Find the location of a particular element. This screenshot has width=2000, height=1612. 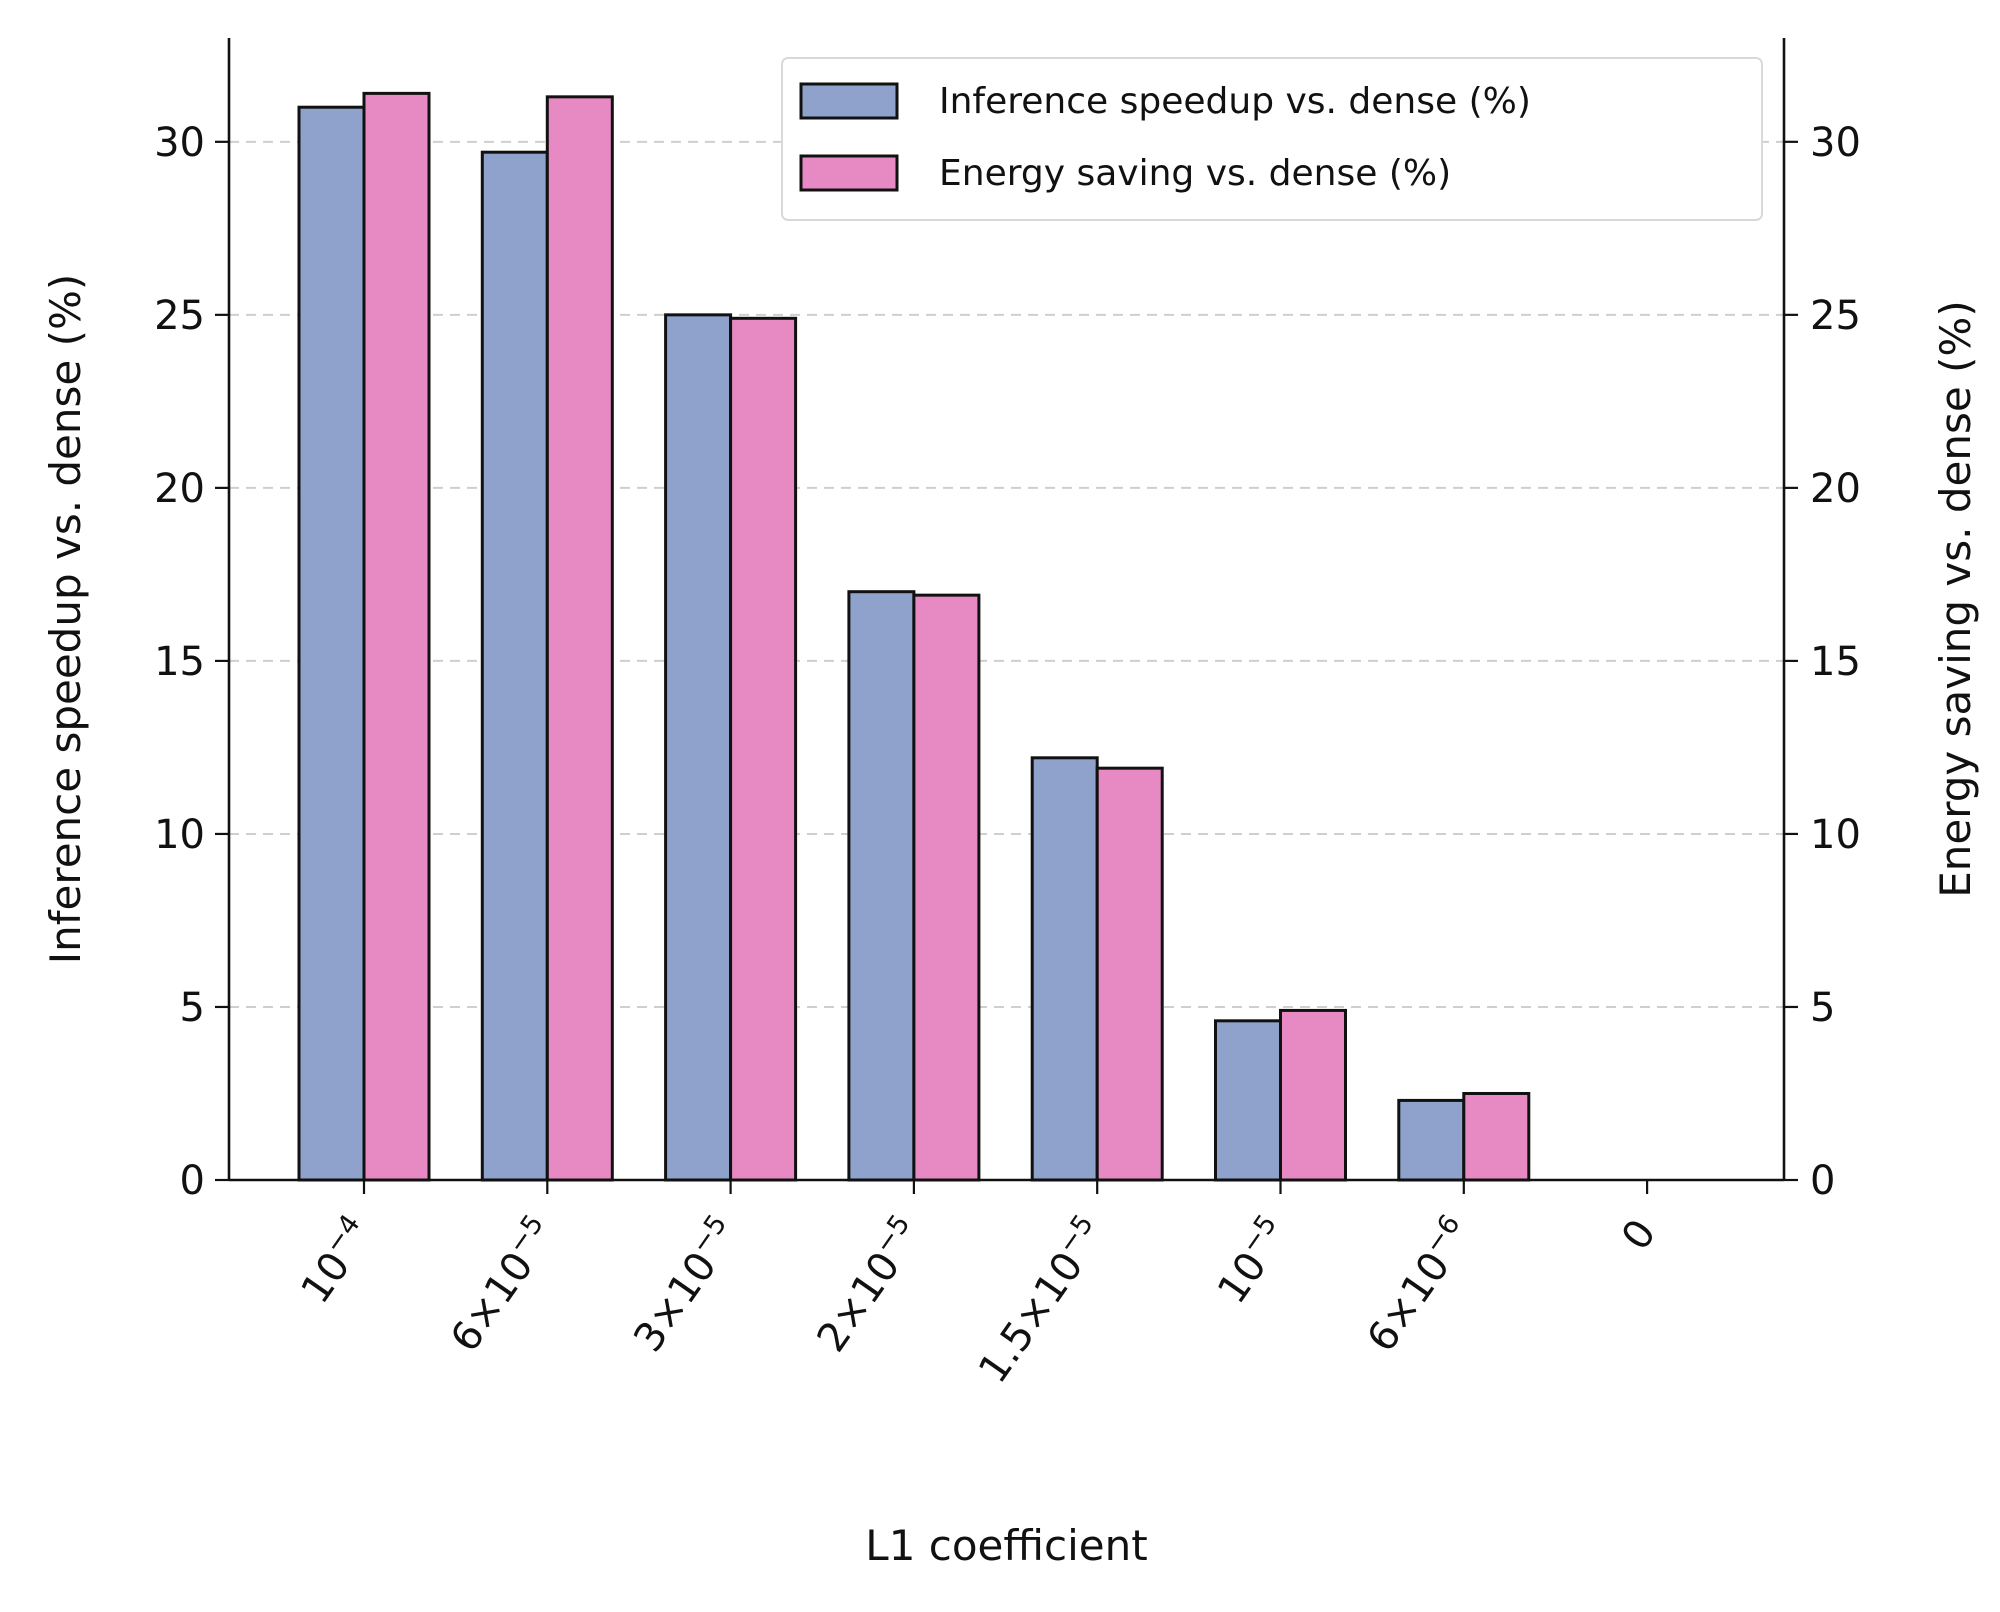

y-tick-label-right: 0 is located at coordinates (1822, 1181).